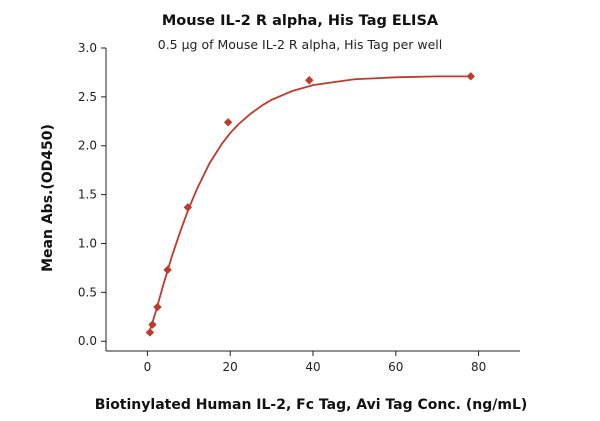 Image resolution: width=600 pixels, height=421 pixels. I want to click on x-tick-label: 0, so click(148, 367).